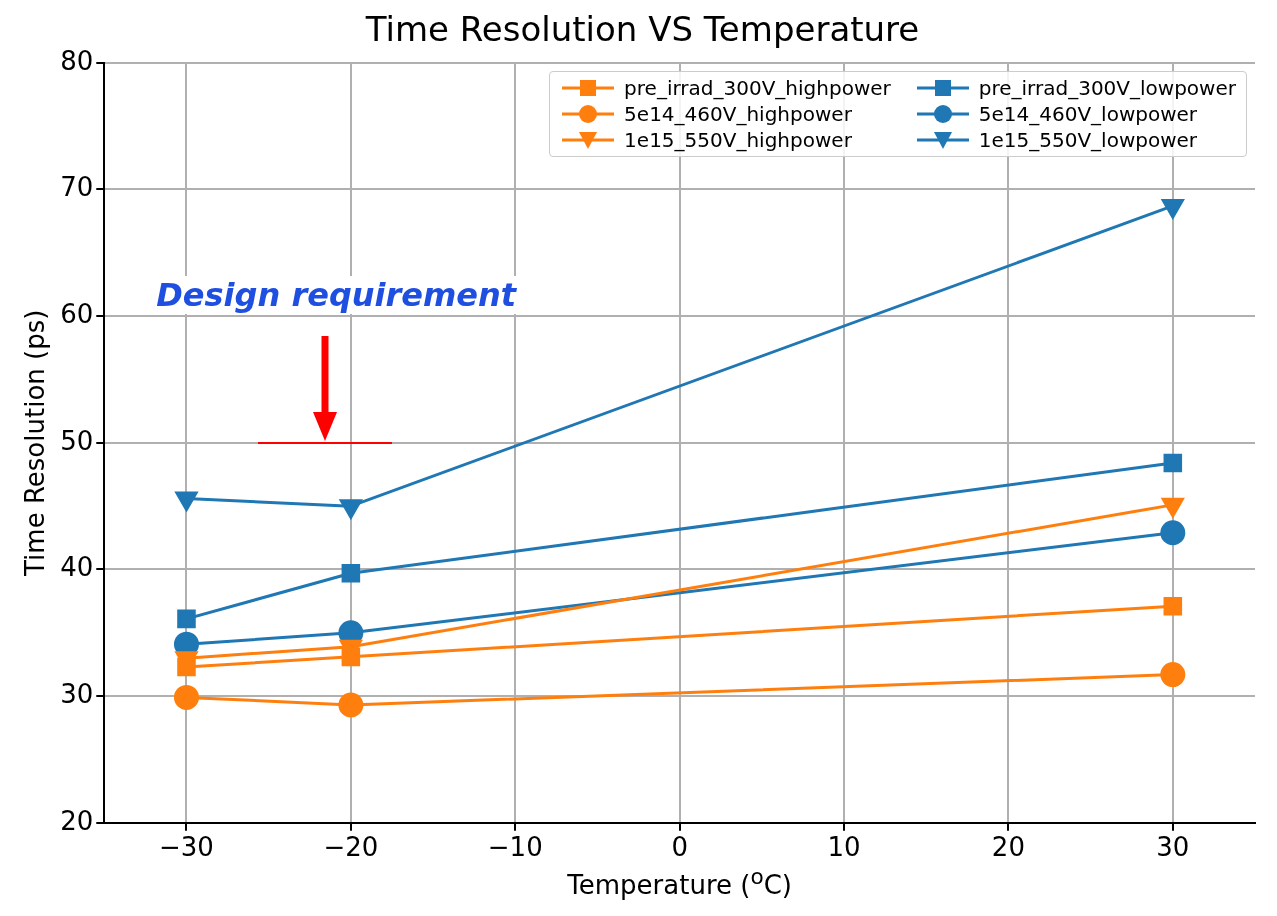 Image resolution: width=1277 pixels, height=916 pixels. I want to click on y-tick-label: 40, so click(77, 567).